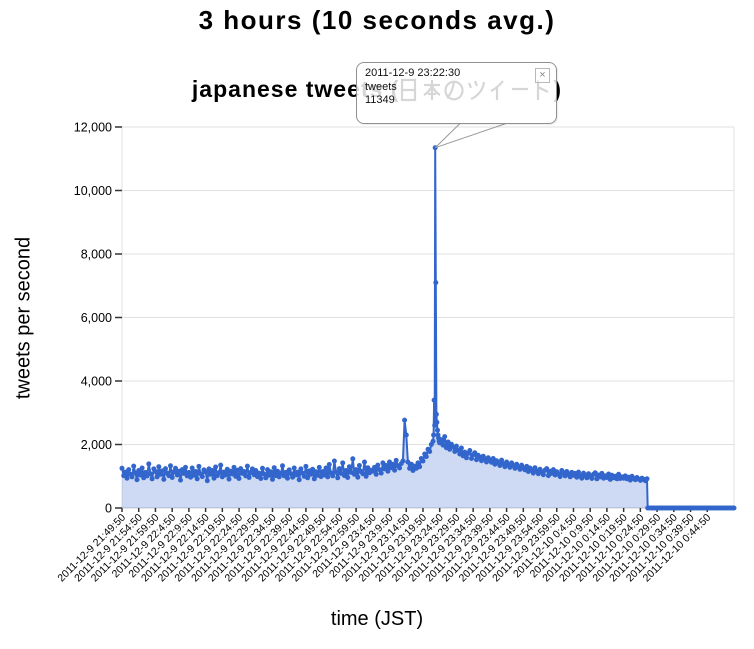 Image resolution: width=754 pixels, height=649 pixels. I want to click on main-title: 3 hours (10 seconds avg.), so click(377, 20).